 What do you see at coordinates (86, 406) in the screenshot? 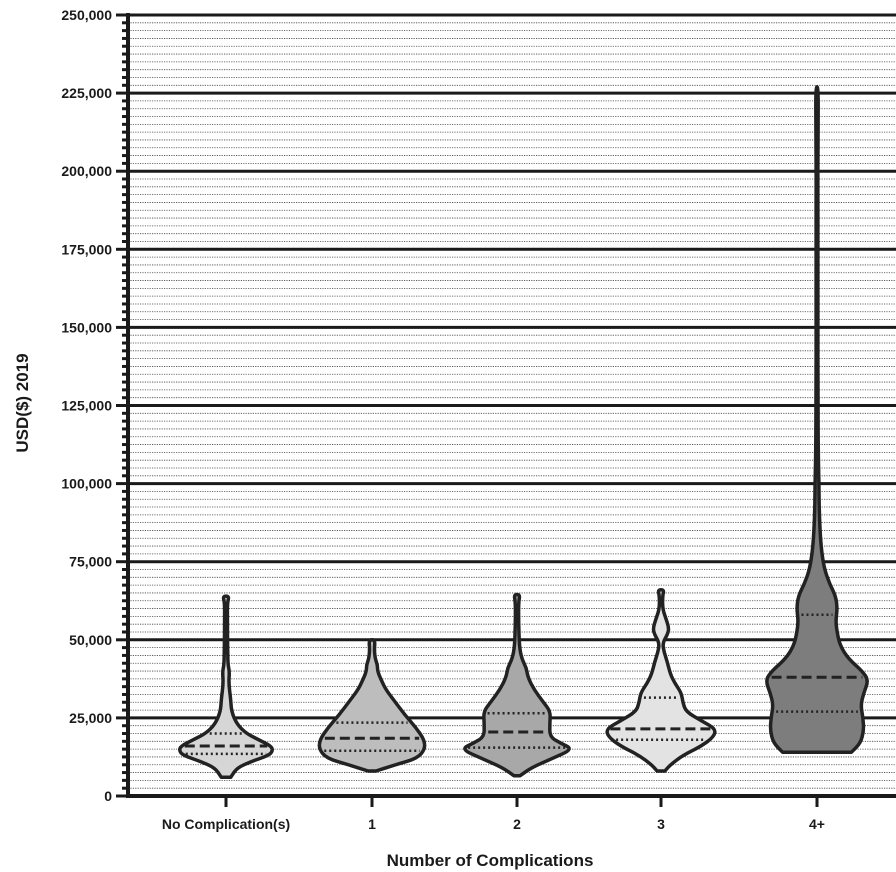
I see `y-tick-label: 125,000` at bounding box center [86, 406].